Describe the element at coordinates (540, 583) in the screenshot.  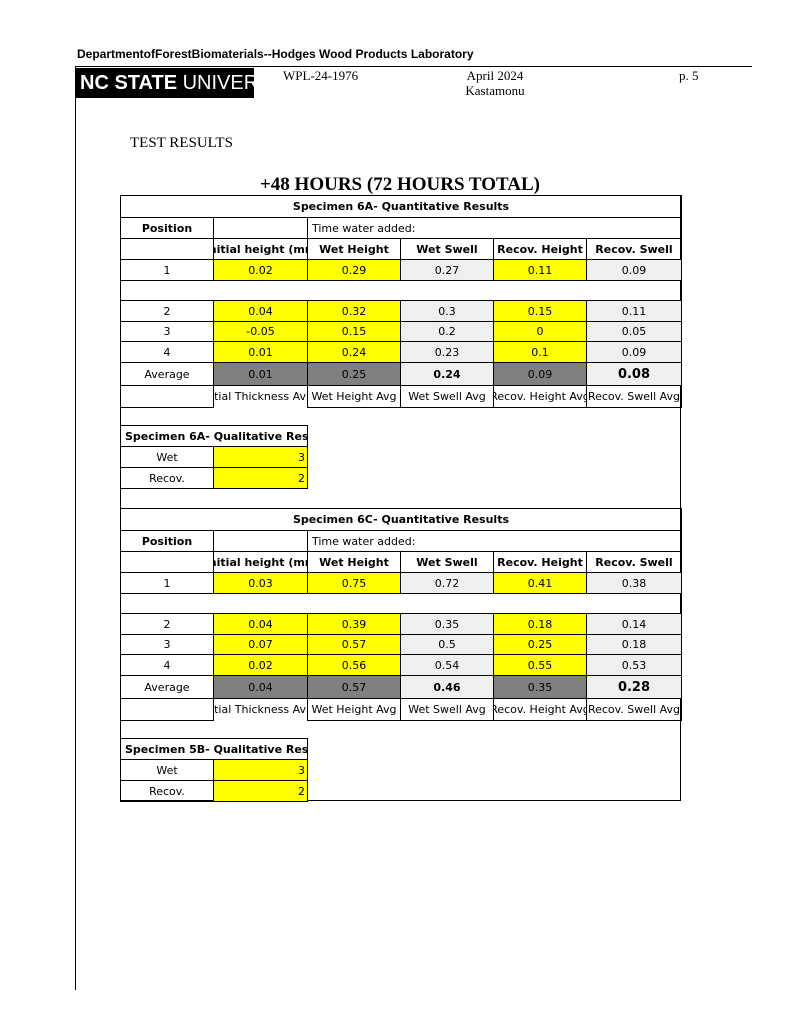
I see `data-cell: 0.41` at that location.